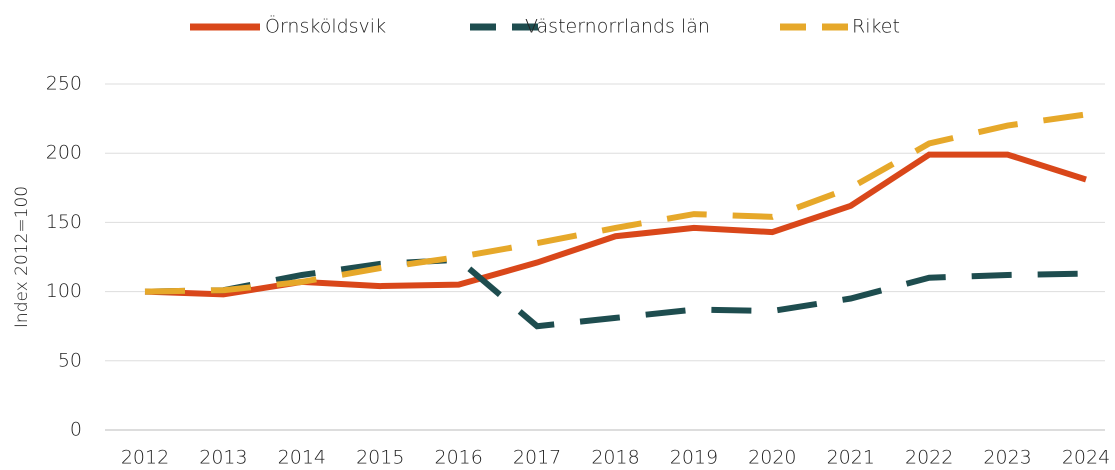  I want to click on x-tick-label: 2014, so click(302, 458).